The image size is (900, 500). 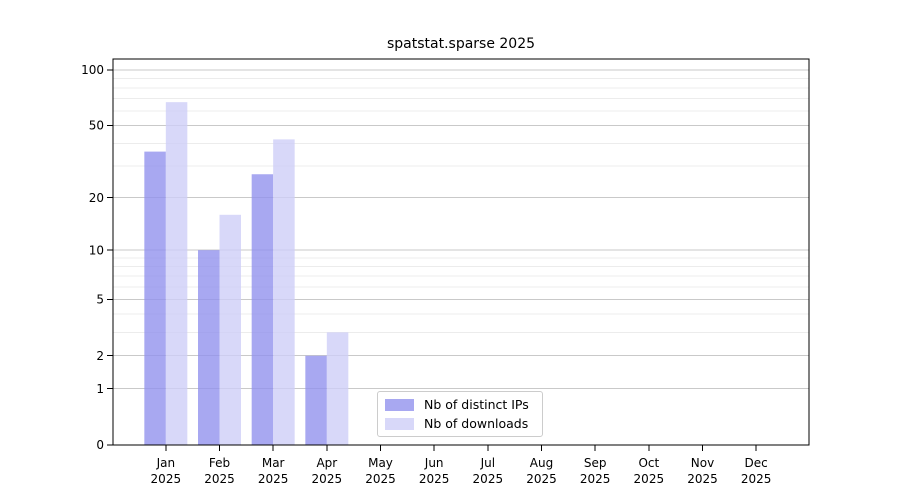 What do you see at coordinates (326, 463) in the screenshot?
I see `x-tick-label-month: Apr` at bounding box center [326, 463].